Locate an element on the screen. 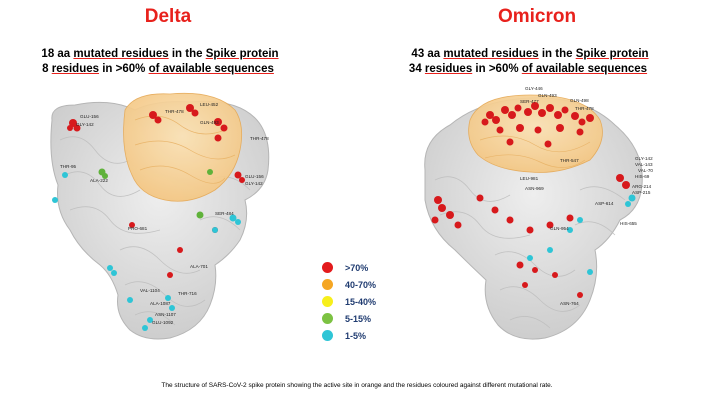 The width and height of the screenshot is (714, 400). omicron-residue-label: LEU-981 is located at coordinates (529, 178).